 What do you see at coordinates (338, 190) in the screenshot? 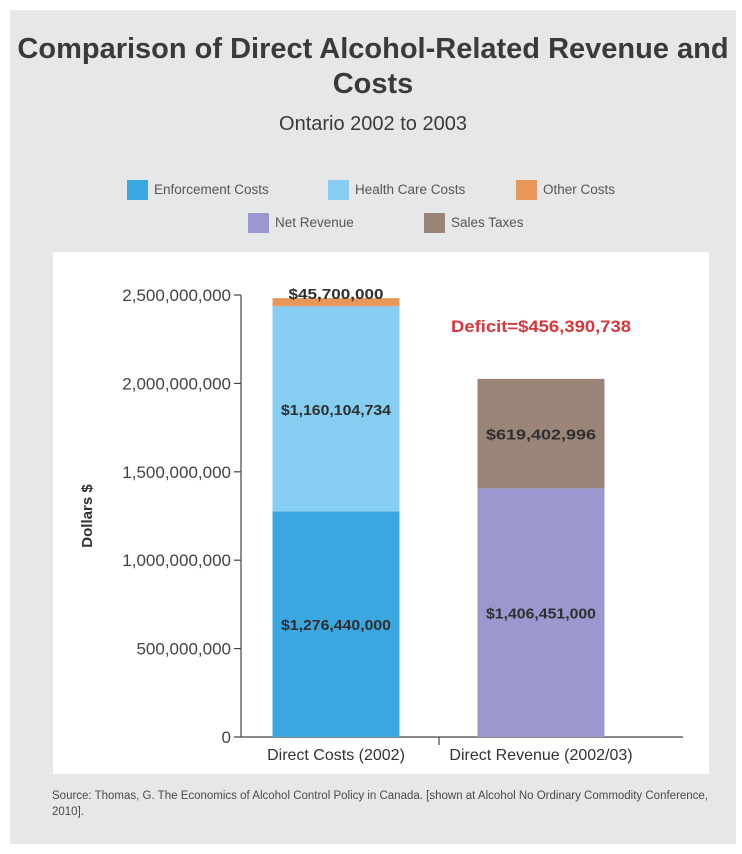
I see `legend-swatch-health-care` at bounding box center [338, 190].